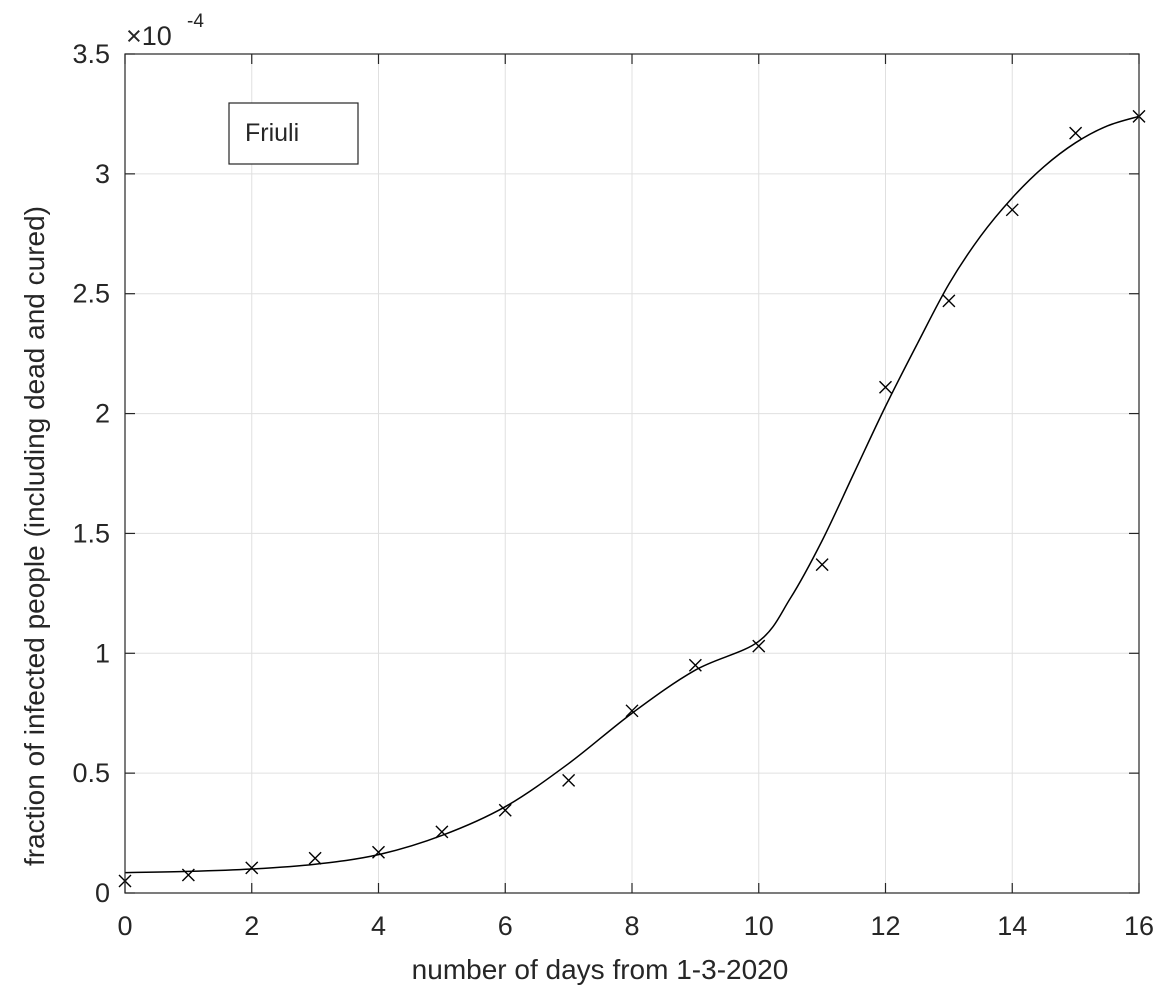 The image size is (1170, 998). What do you see at coordinates (91, 54) in the screenshot?
I see `y-tick-label: 3.5` at bounding box center [91, 54].